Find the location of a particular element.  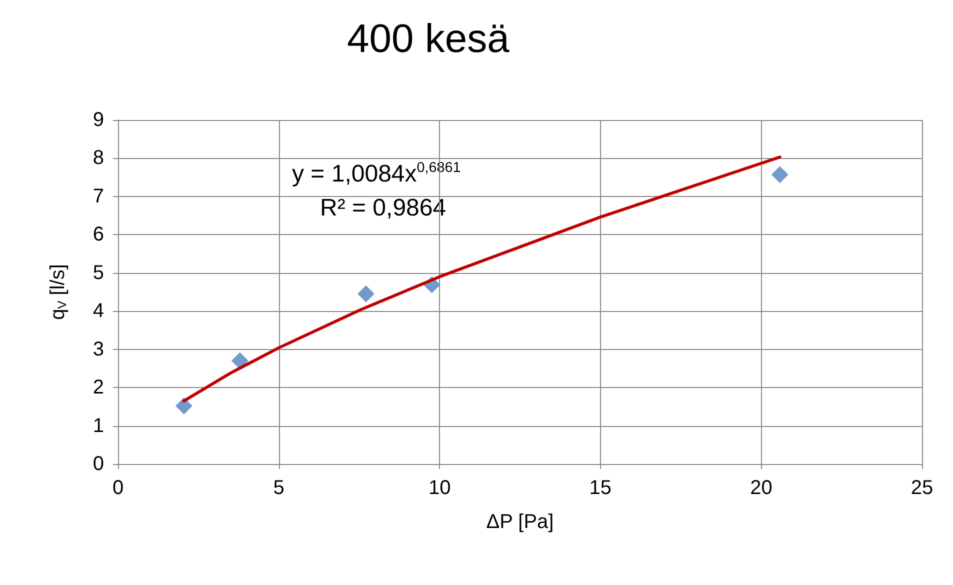

x-tick-label: 20 is located at coordinates (761, 488).